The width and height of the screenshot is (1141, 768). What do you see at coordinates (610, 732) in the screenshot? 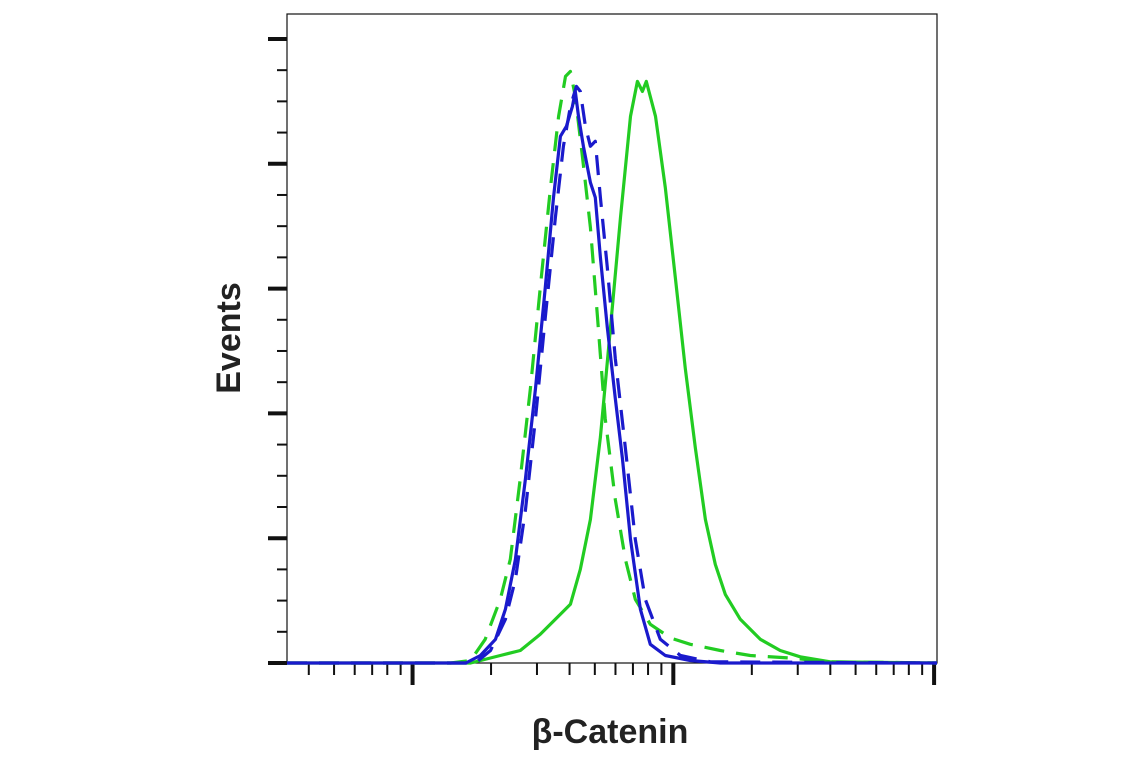
I see `x-axis-label: β-Catenin` at bounding box center [610, 732].